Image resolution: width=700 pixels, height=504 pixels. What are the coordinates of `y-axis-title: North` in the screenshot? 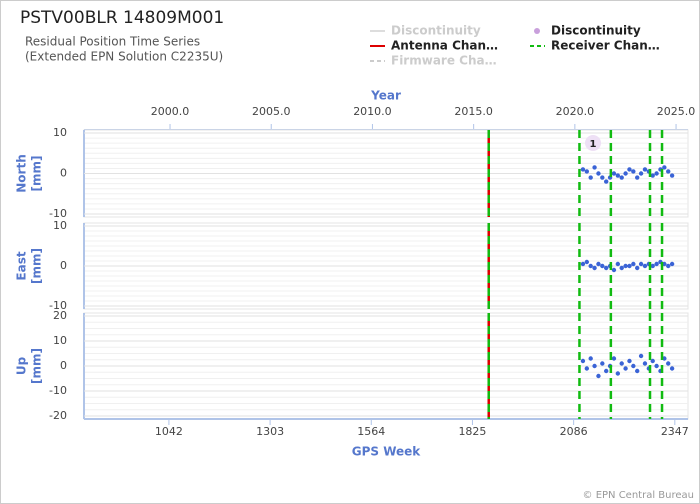 It's located at (22, 173).